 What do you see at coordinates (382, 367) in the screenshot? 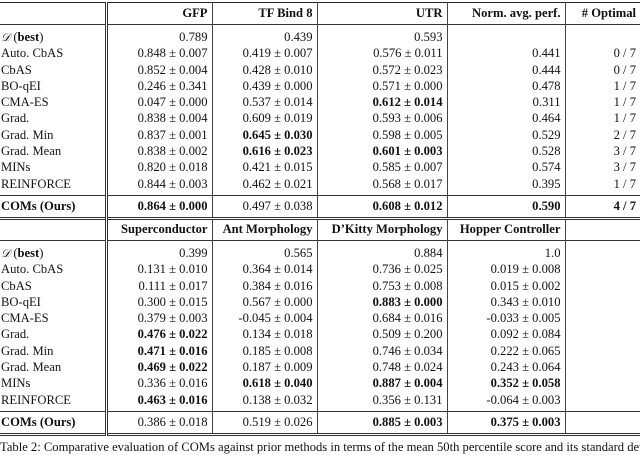
I see `score-cell: 0.748 ± 0.024` at bounding box center [382, 367].